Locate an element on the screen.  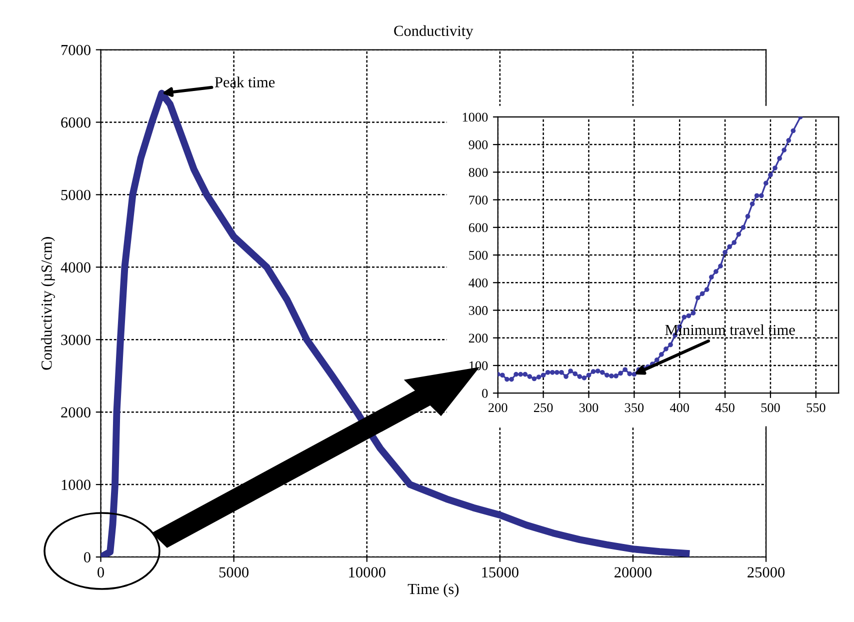
x-tick-label: 25000 is located at coordinates (766, 572).